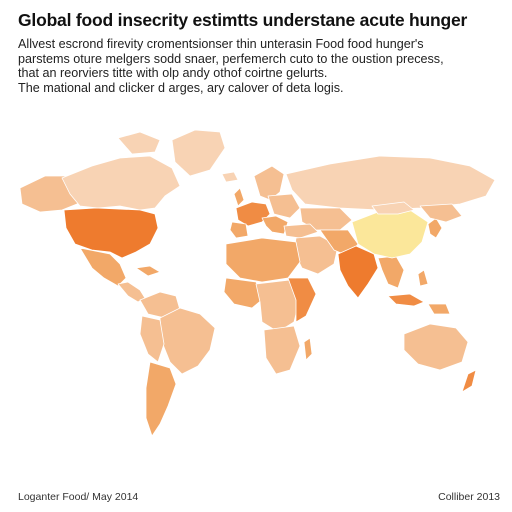  I want to click on region-italy-balkans, so click(275, 225).